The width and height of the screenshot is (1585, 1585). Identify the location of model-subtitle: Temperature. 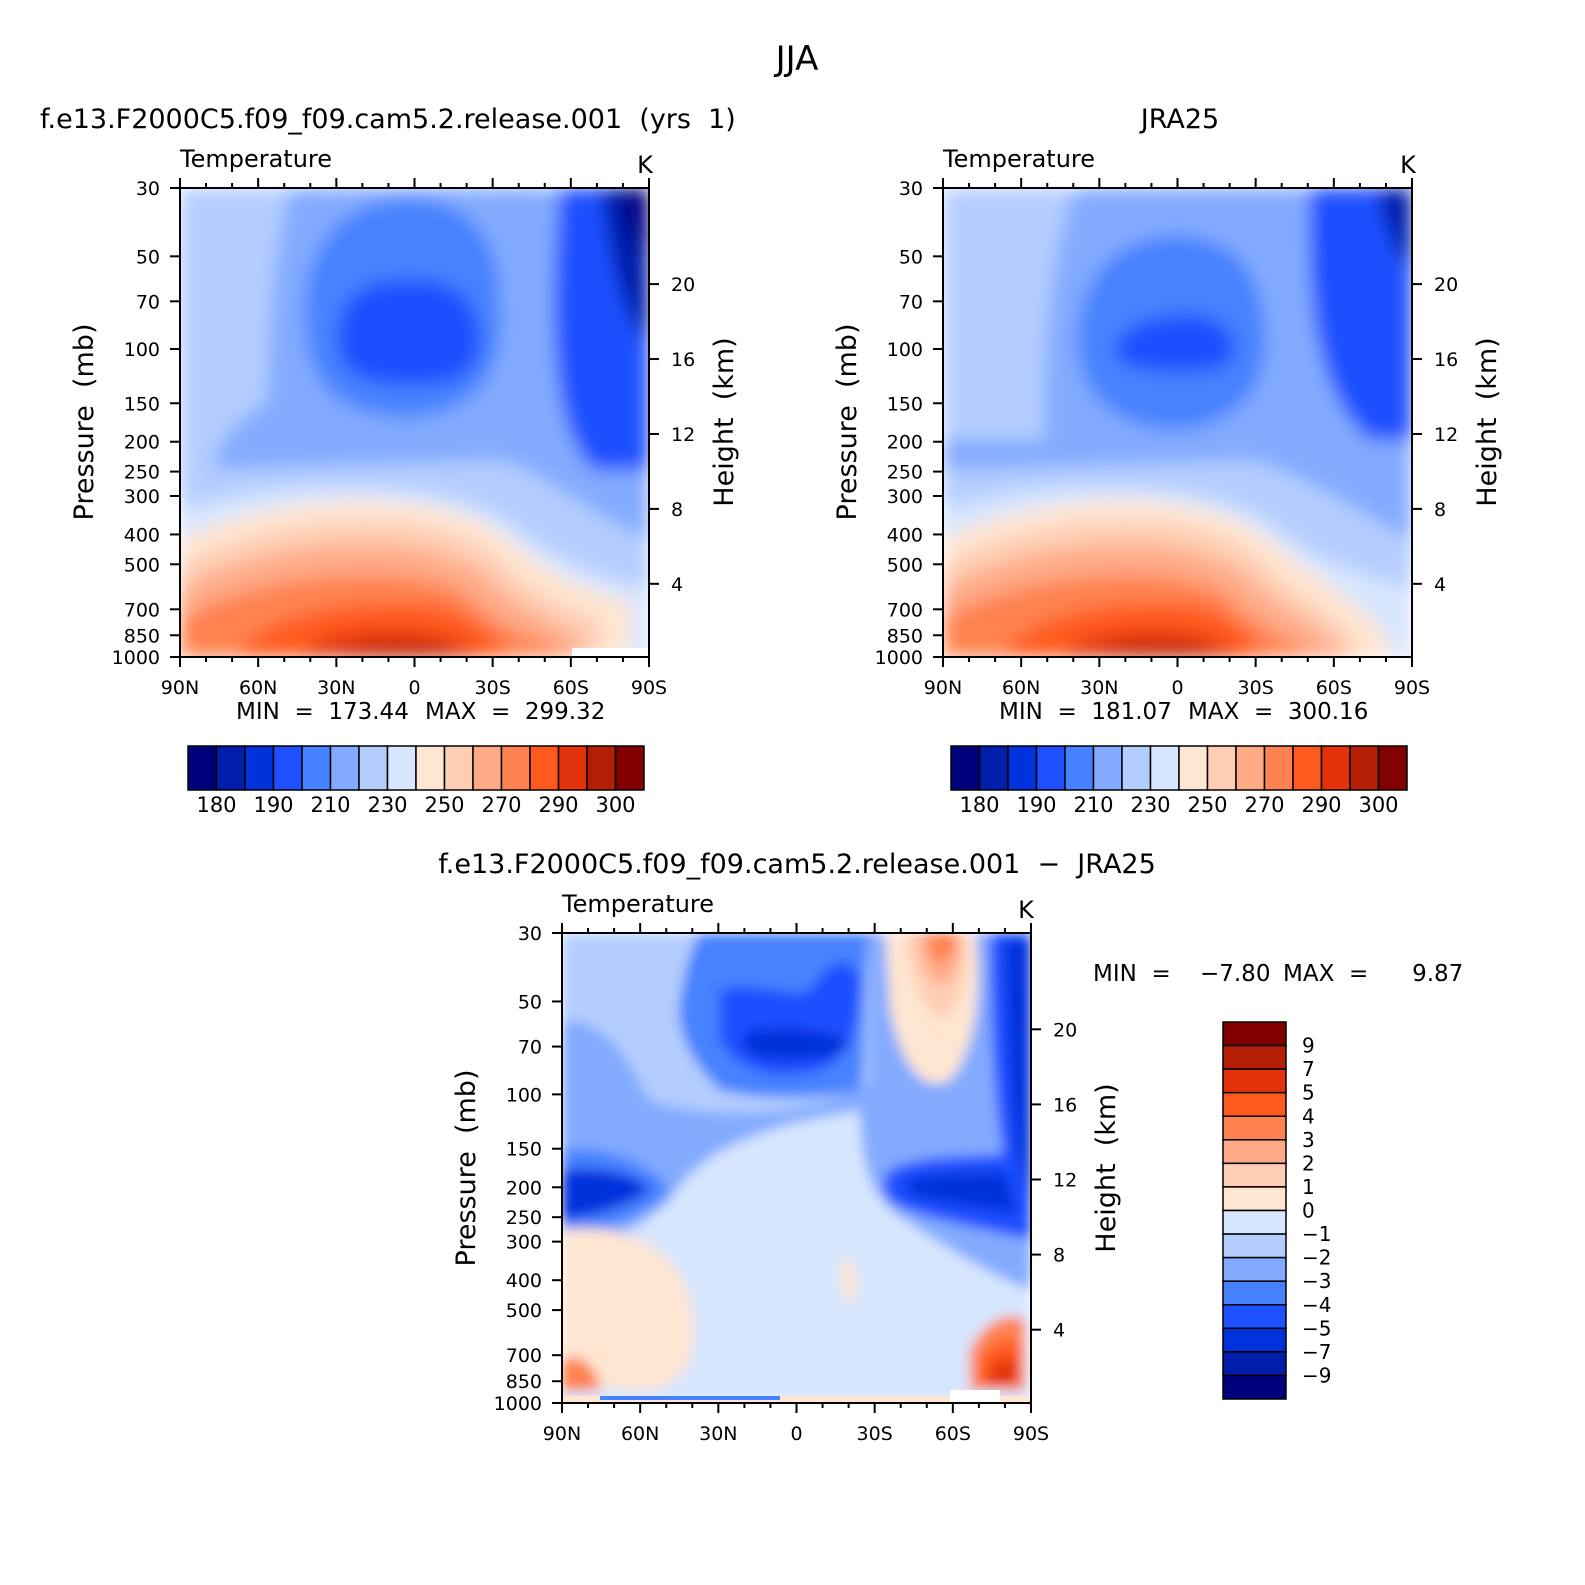
(255, 159).